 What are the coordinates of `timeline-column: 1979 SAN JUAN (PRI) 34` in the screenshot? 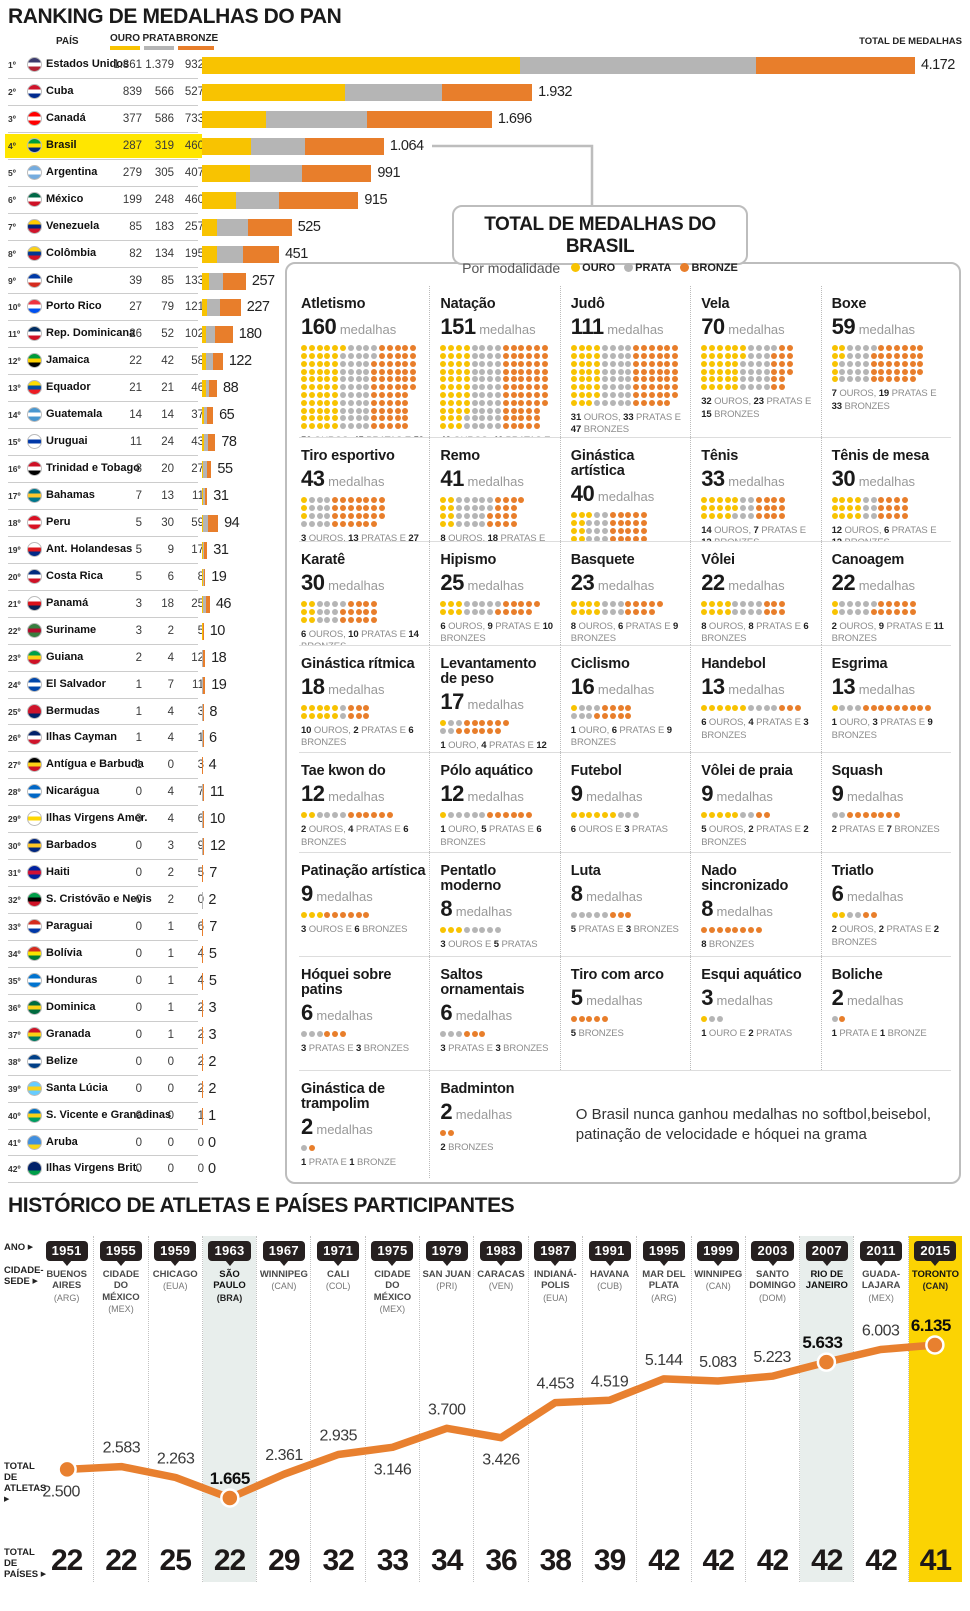 It's located at (446, 1409).